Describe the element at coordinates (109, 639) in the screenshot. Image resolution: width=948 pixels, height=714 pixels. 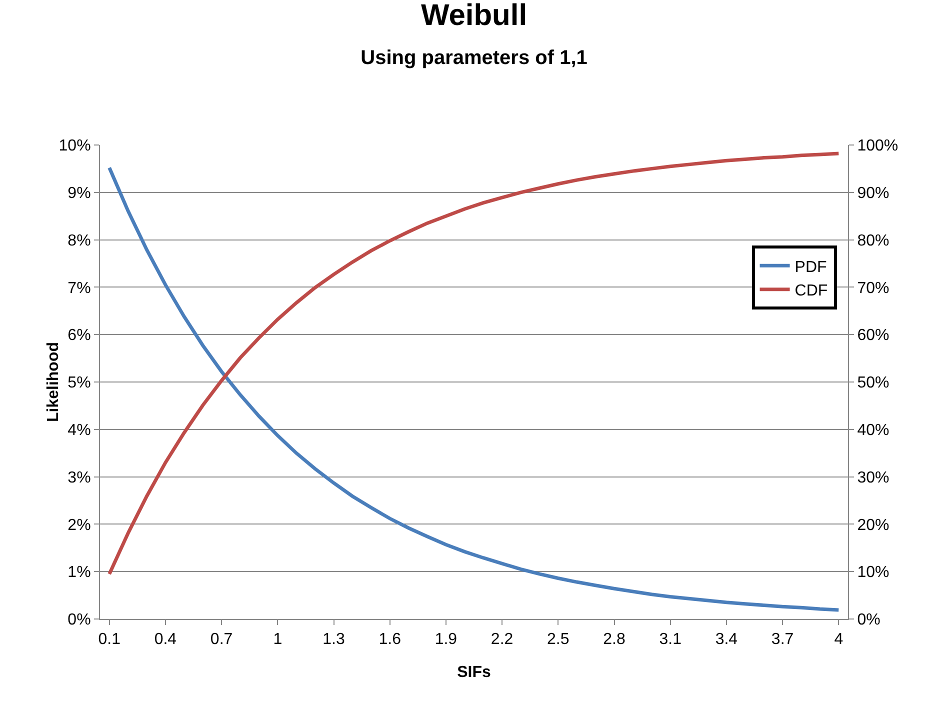
I see `x-tick-label: 0.1` at that location.